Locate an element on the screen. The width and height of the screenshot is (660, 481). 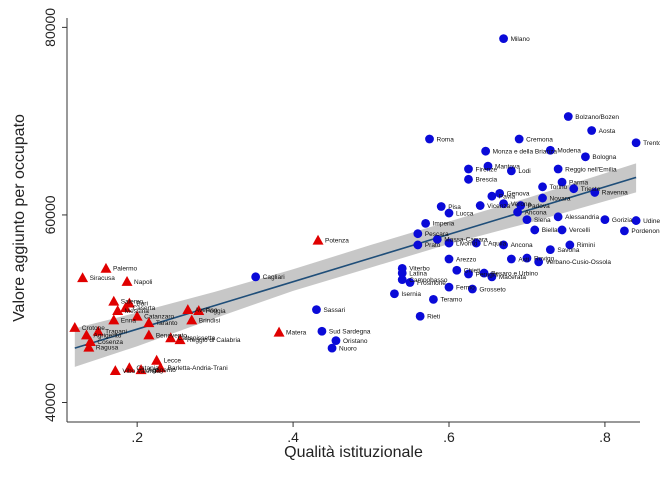
point-label: Prato is located at coordinates (433, 245).